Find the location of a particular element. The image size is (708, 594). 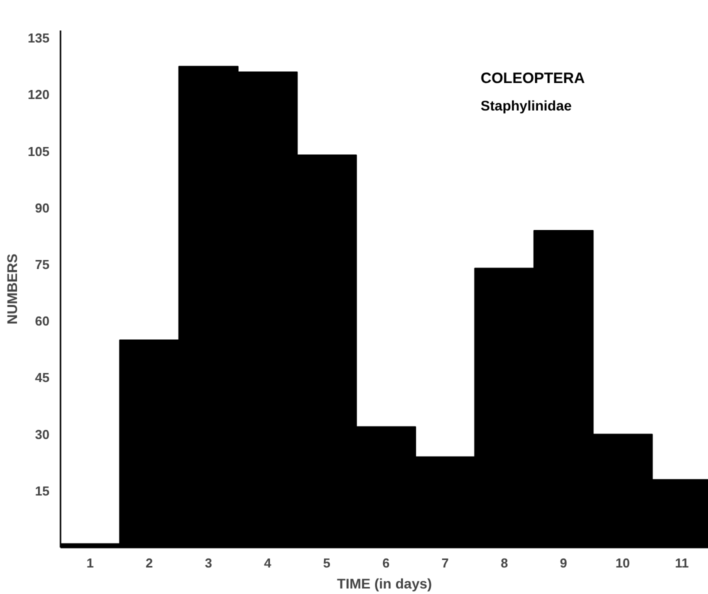

x-tick-label: 11 is located at coordinates (682, 563).